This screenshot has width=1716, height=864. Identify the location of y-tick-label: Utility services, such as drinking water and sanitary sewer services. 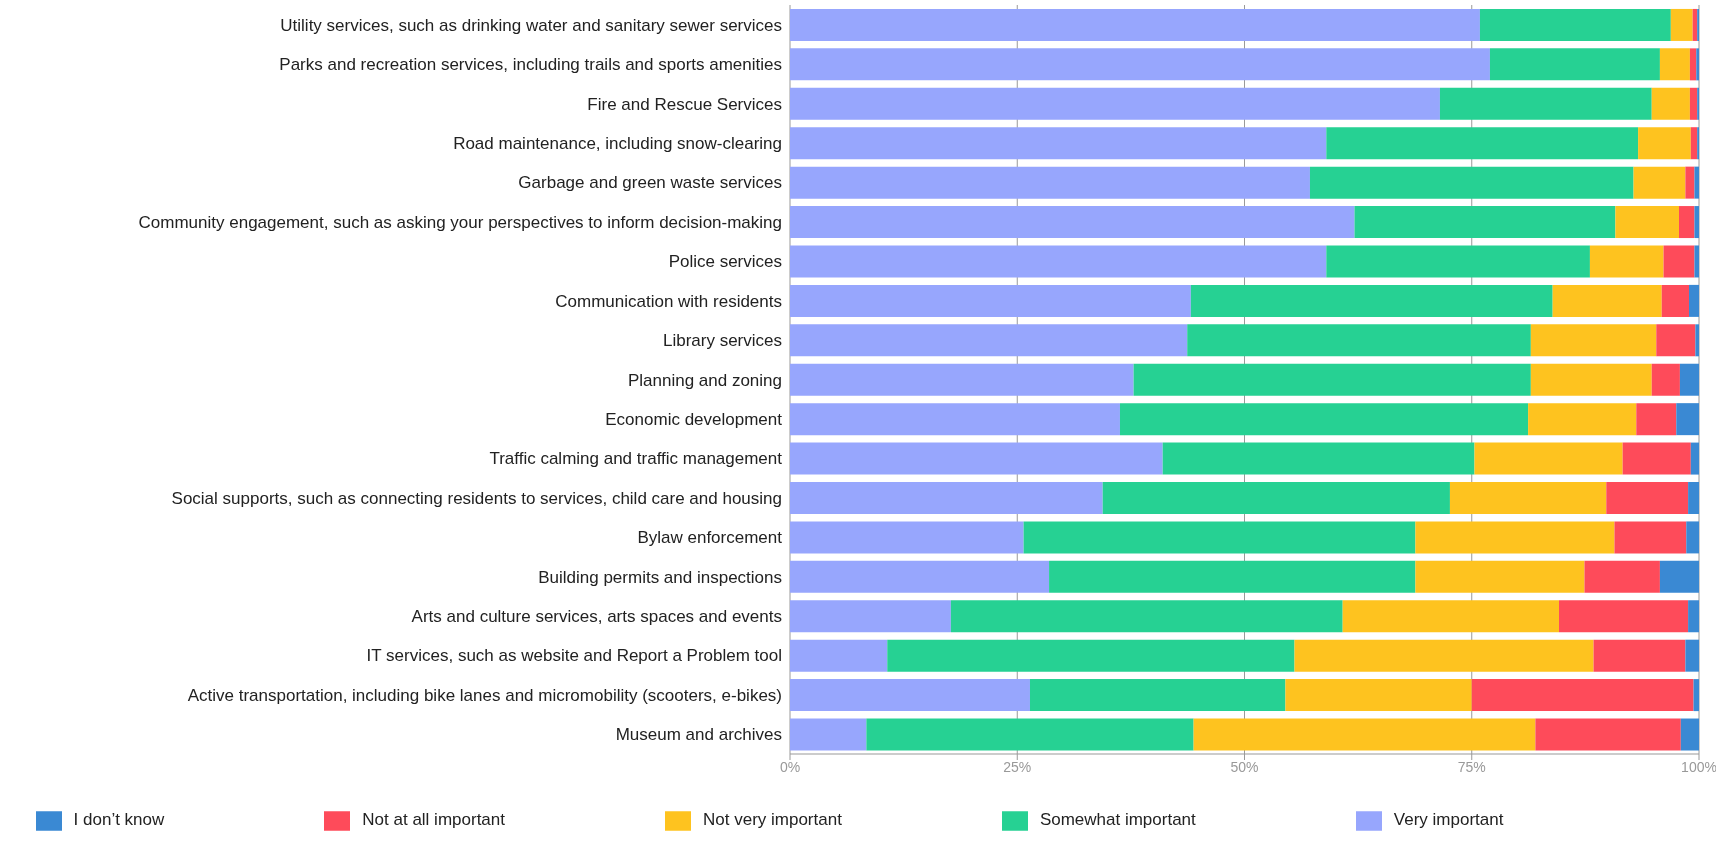
(531, 25).